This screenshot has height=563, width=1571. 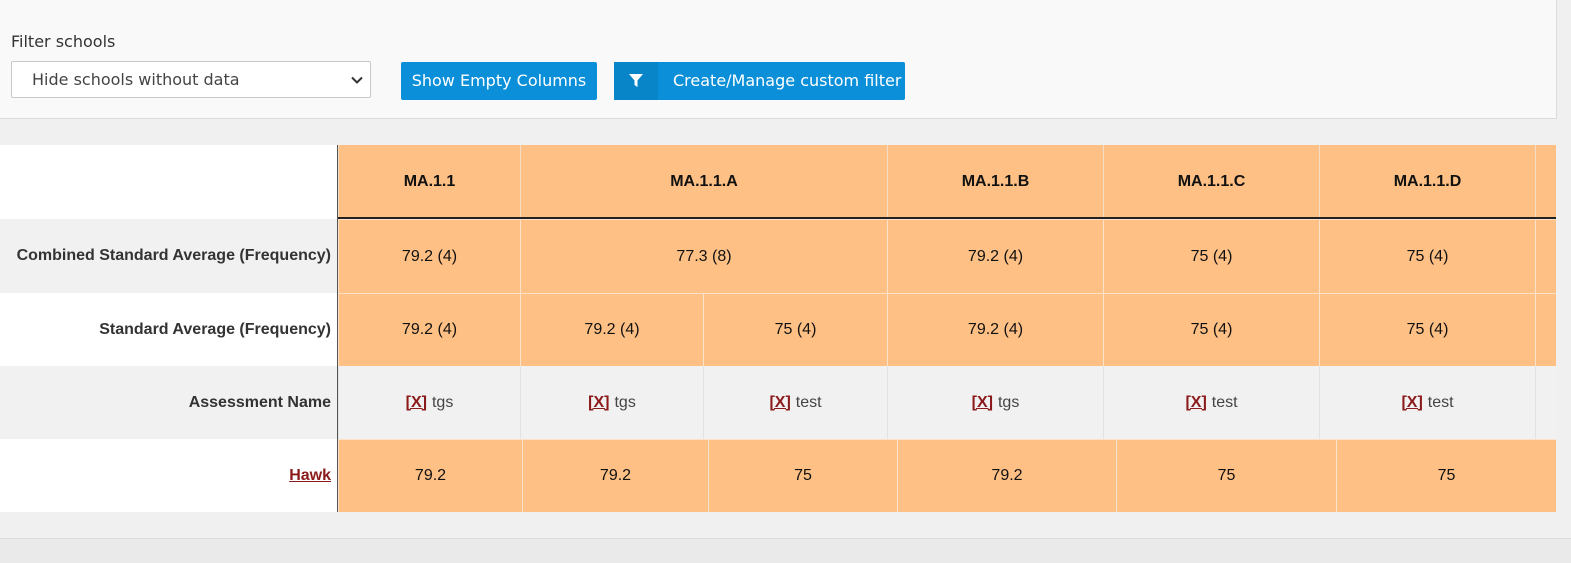 What do you see at coordinates (1545, 402) in the screenshot?
I see `assessment-cell-partial` at bounding box center [1545, 402].